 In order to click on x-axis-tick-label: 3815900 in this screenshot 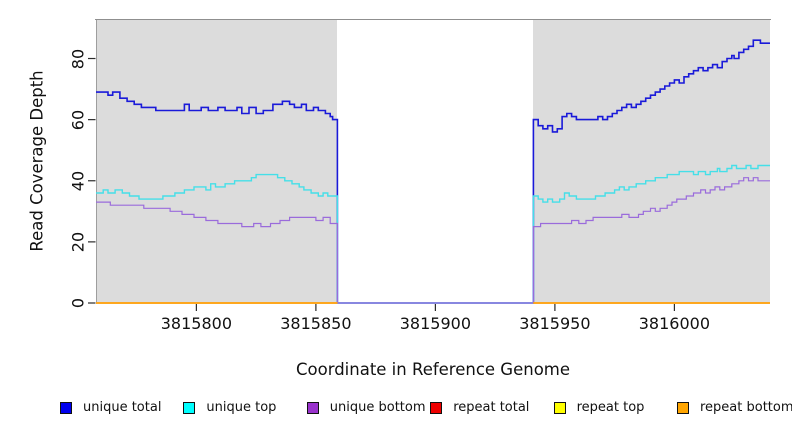, I will do `click(435, 323)`.